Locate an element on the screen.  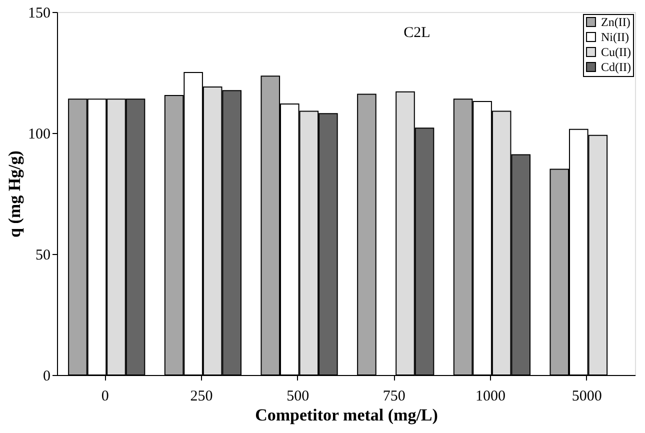
y-tick-label: 150 is located at coordinates (39, 14).